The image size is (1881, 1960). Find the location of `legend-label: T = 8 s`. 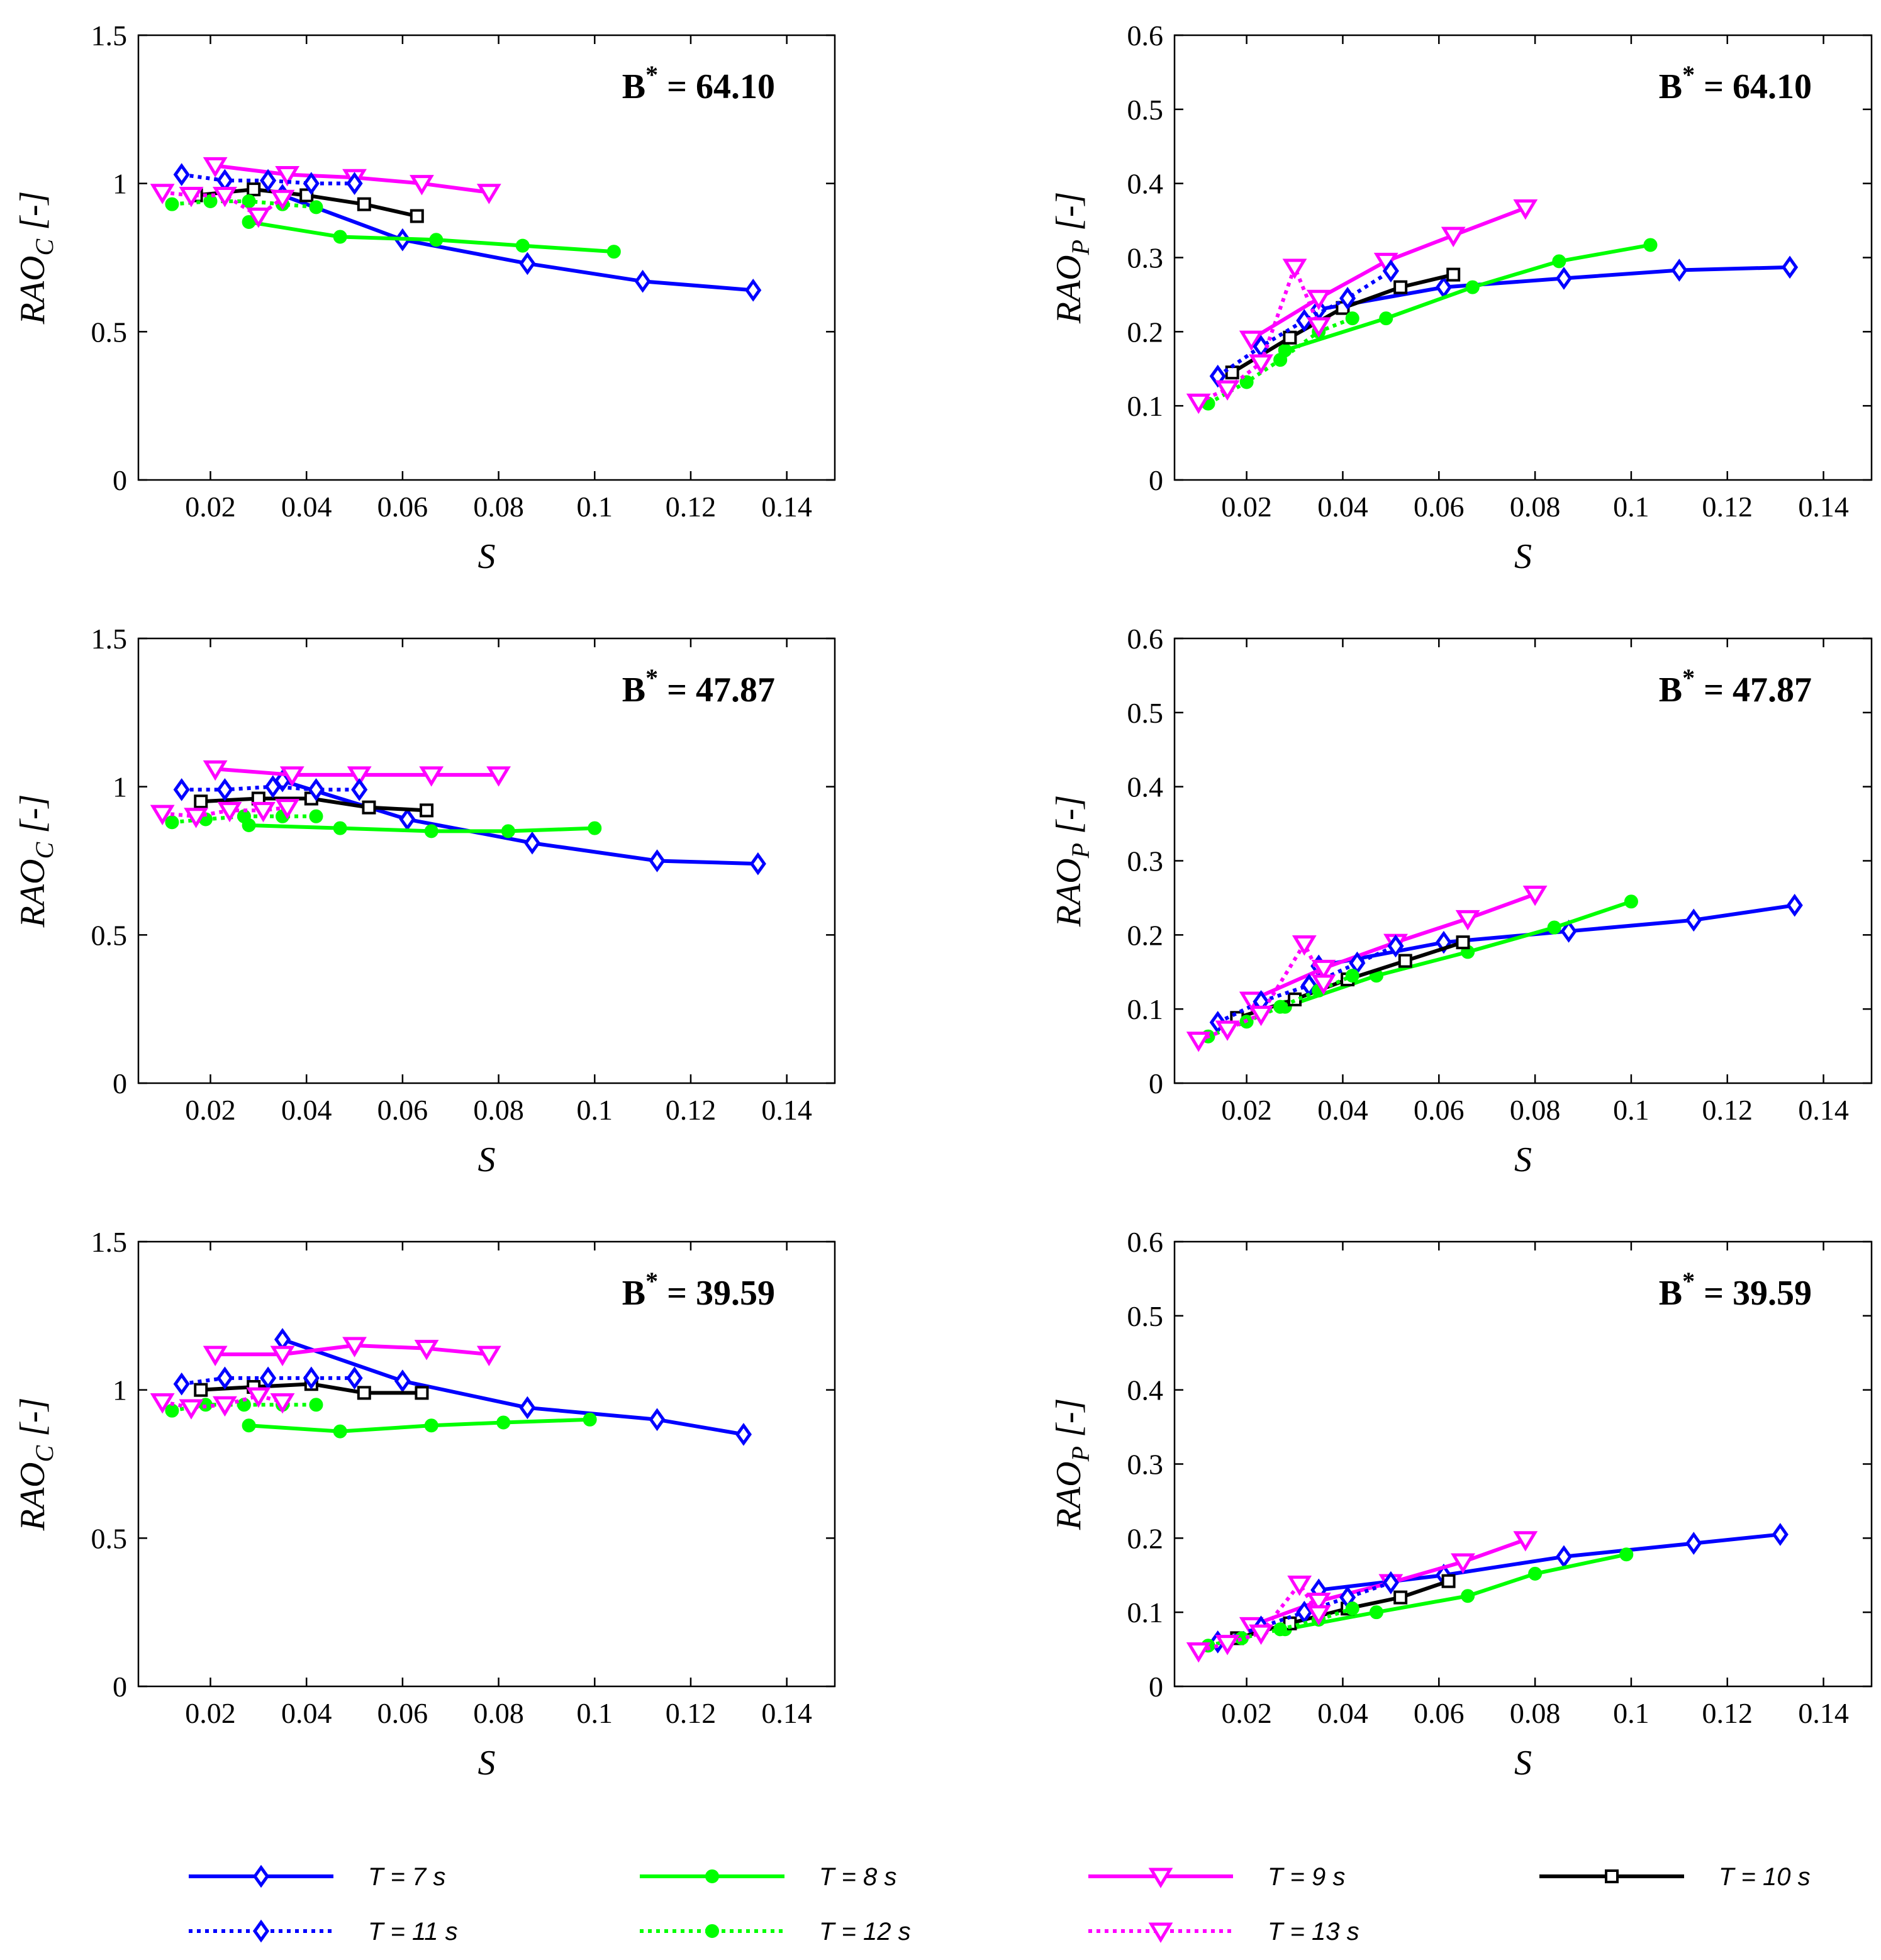

legend-label: T = 8 s is located at coordinates (858, 1877).